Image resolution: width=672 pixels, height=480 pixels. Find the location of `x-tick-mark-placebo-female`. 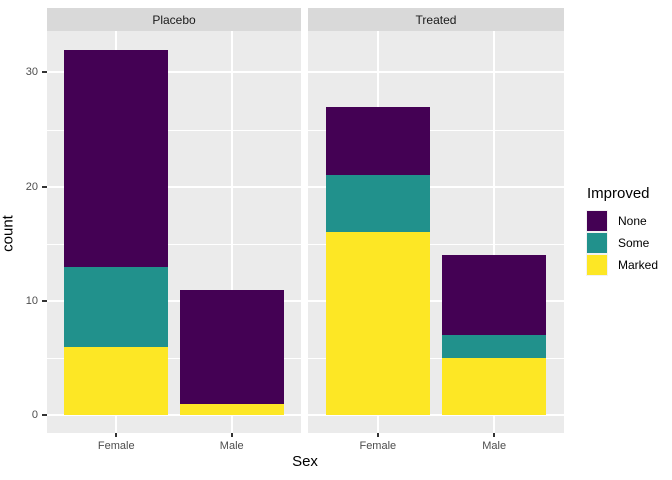

x-tick-mark-placebo-female is located at coordinates (116, 435).